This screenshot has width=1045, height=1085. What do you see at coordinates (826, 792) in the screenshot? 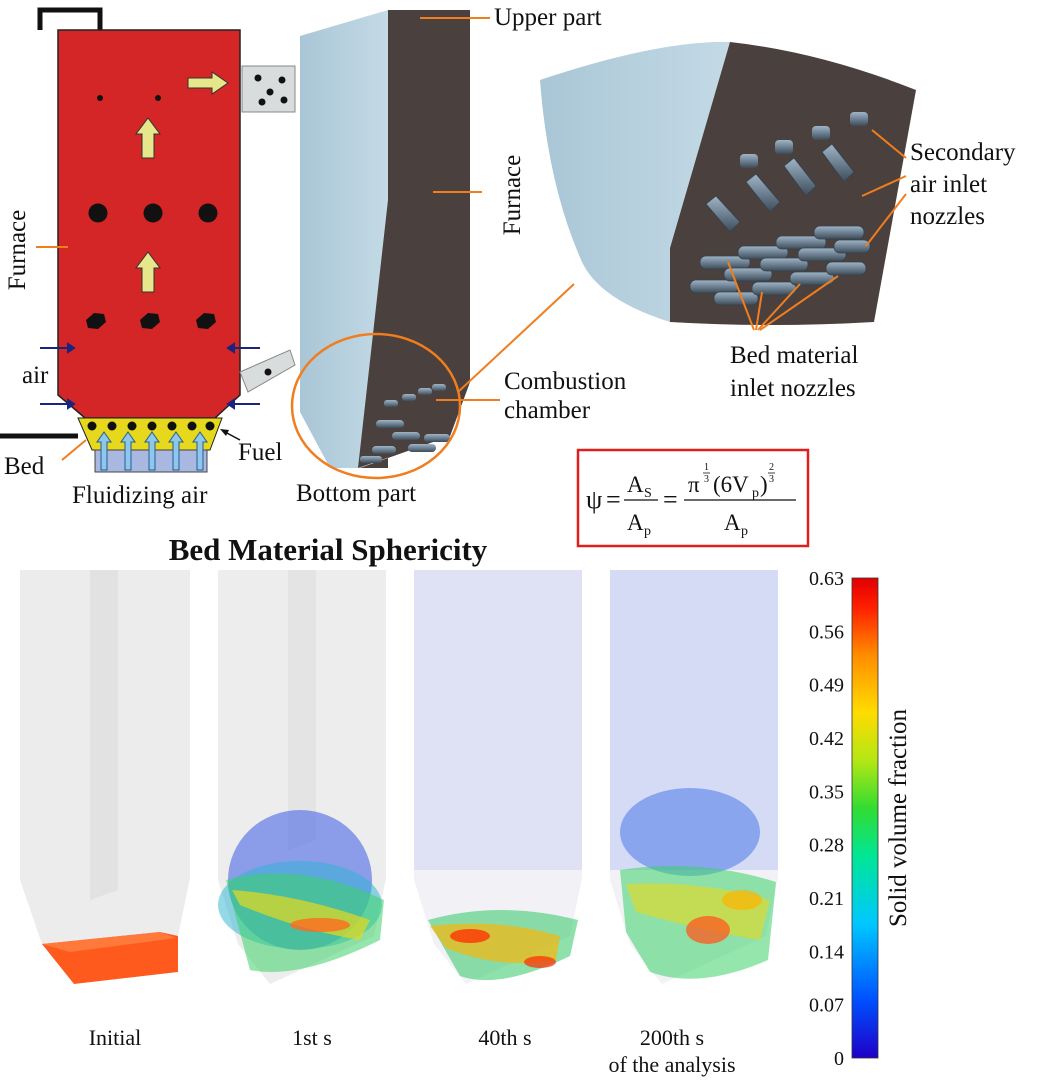
I see `colorbar-tick-label: 0.35` at bounding box center [826, 792].